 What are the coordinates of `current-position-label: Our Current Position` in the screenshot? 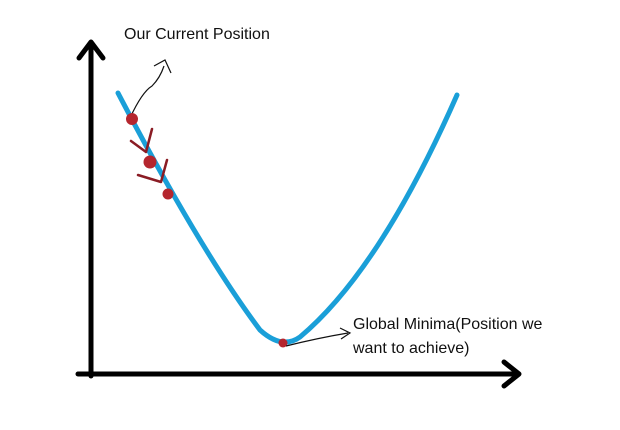 It's located at (197, 34).